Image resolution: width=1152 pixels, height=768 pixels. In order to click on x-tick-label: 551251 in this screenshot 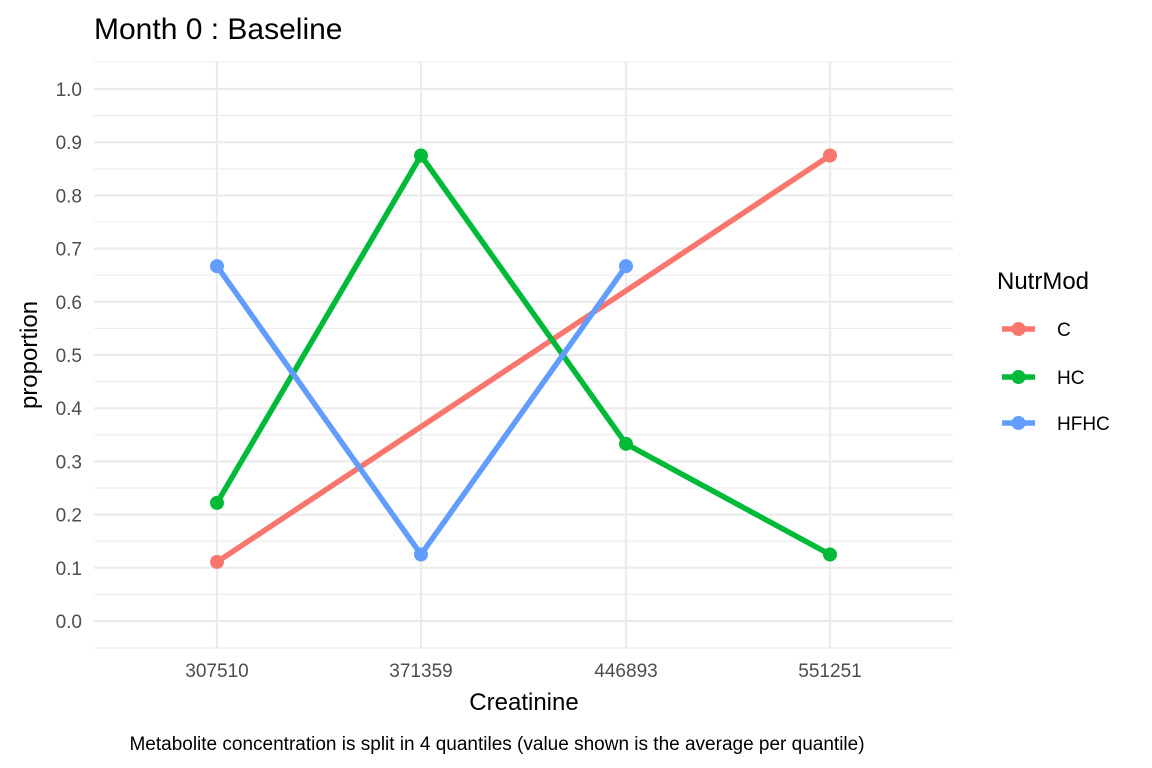, I will do `click(829, 671)`.